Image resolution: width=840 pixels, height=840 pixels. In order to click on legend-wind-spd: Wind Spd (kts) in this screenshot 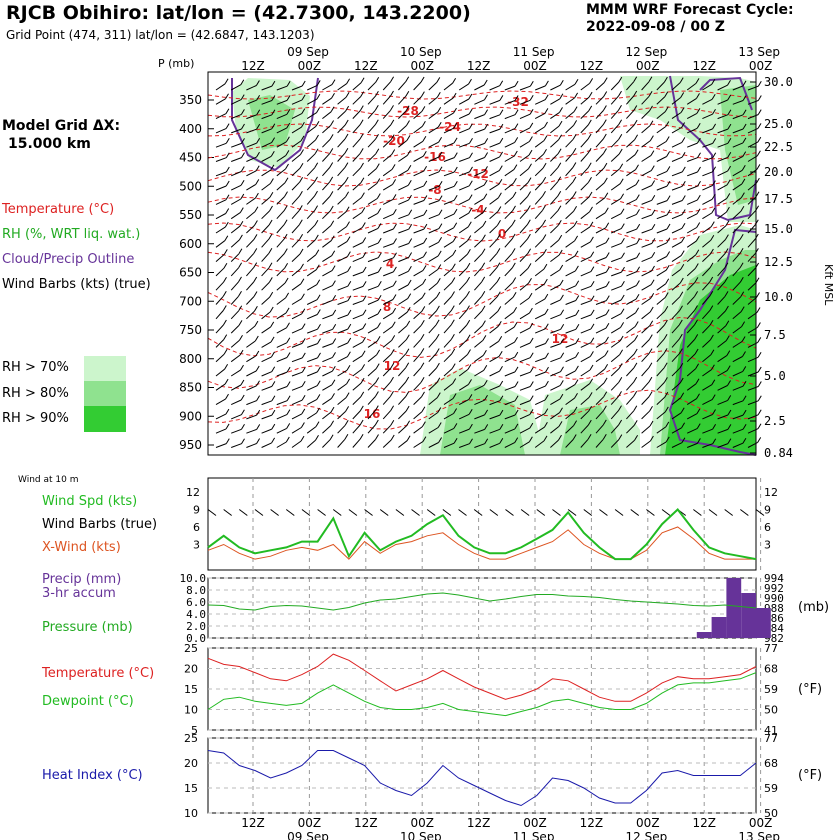, I will do `click(90, 501)`.